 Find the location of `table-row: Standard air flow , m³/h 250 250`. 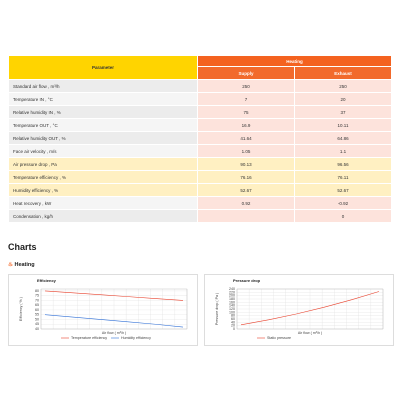

table-row: Standard air flow , m³/h 250 250 is located at coordinates (200, 86).